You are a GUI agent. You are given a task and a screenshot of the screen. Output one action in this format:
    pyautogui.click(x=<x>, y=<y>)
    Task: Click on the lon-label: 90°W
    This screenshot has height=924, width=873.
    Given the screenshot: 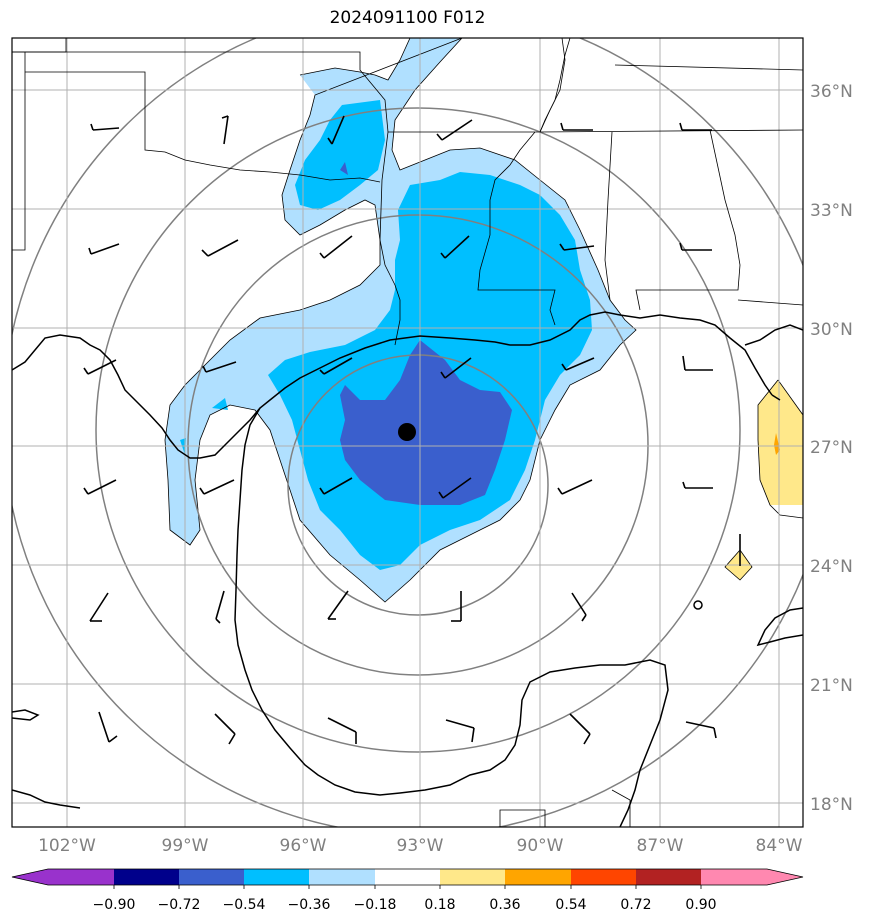 What is the action you would take?
    pyautogui.click(x=540, y=846)
    